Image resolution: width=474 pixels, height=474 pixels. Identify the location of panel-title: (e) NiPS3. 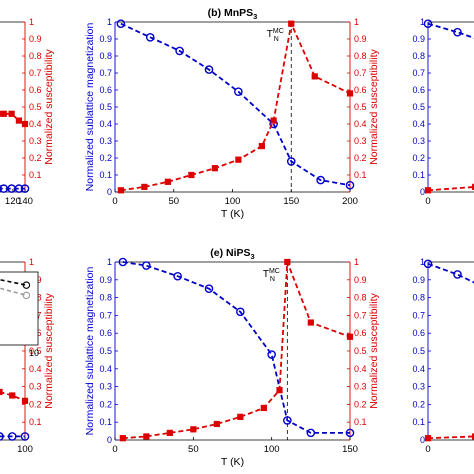
(232, 254).